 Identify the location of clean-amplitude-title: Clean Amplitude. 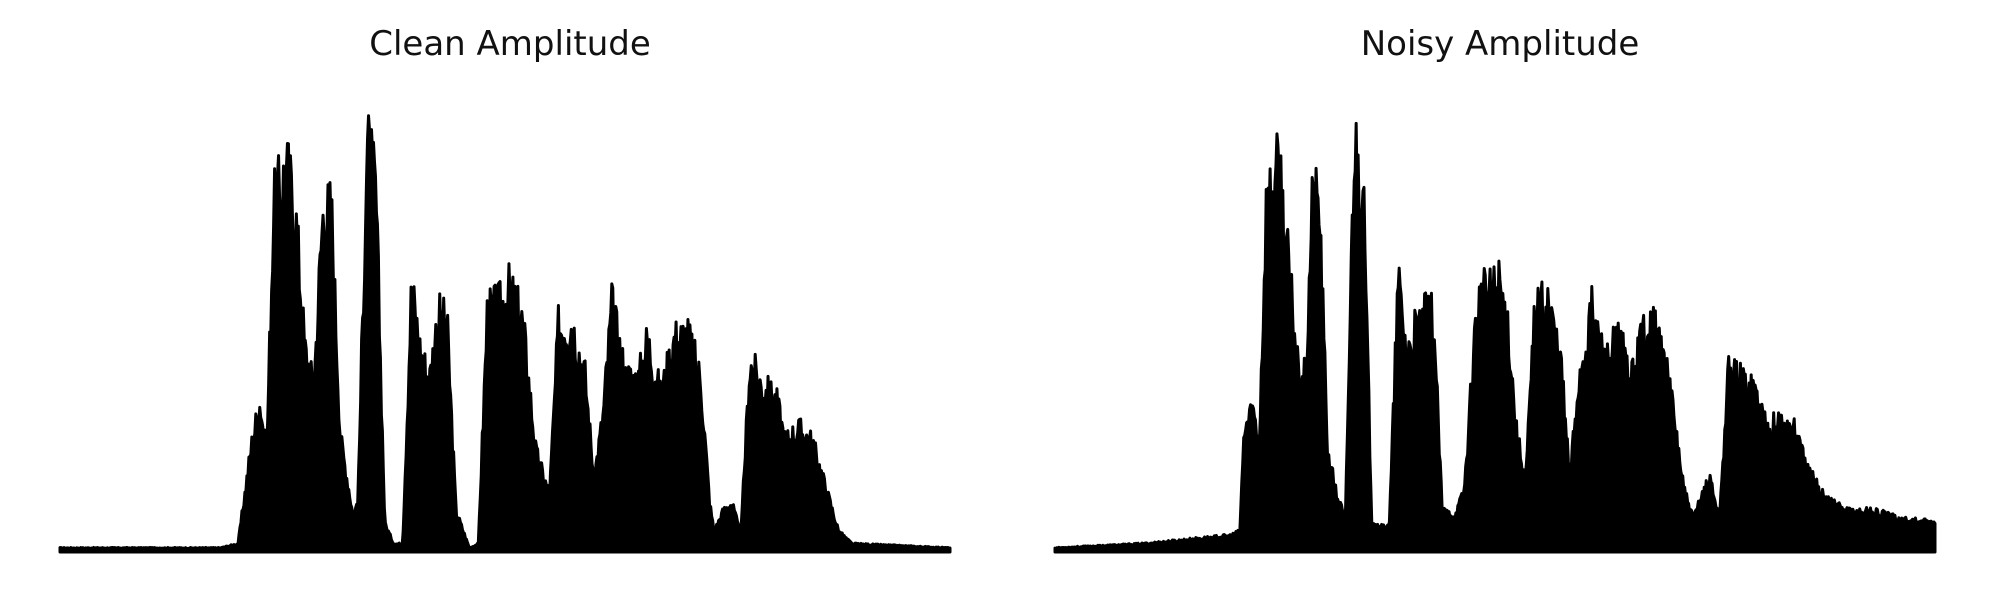
(510, 44).